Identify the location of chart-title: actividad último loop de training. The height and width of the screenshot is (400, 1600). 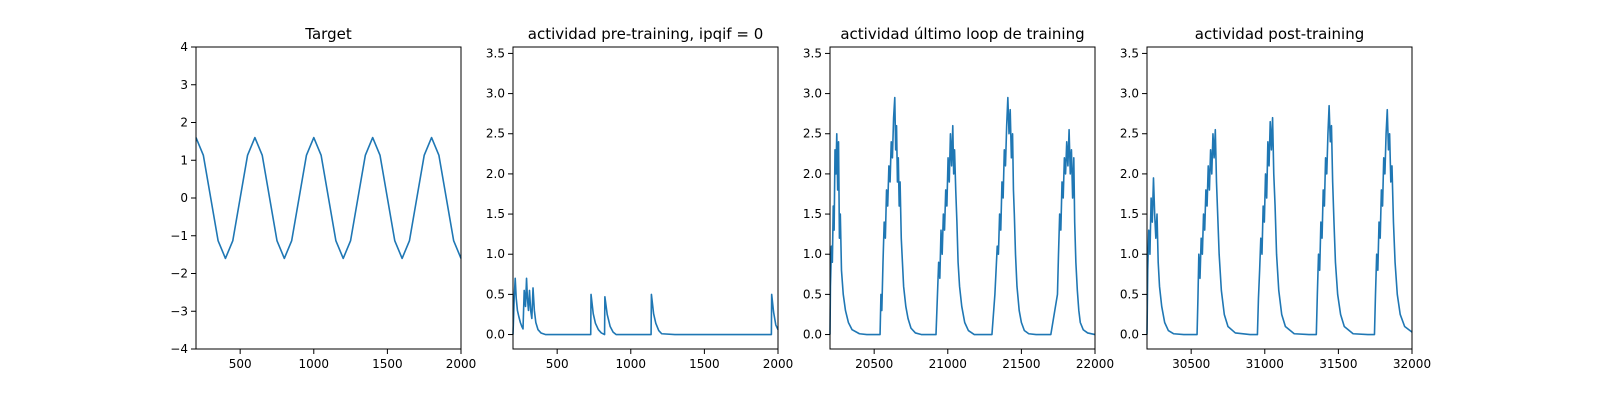
(962, 34).